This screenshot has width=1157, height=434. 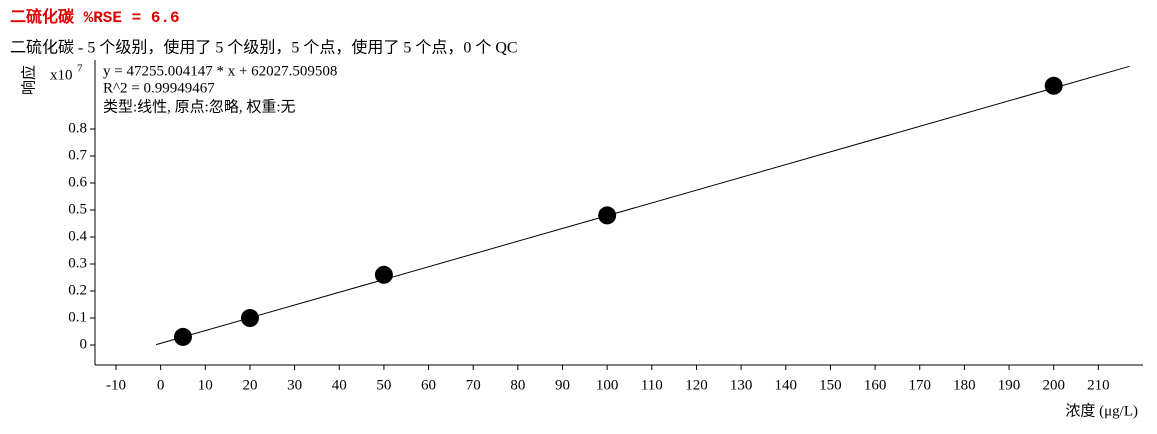 What do you see at coordinates (205, 385) in the screenshot?
I see `x-tick-label: 10` at bounding box center [205, 385].